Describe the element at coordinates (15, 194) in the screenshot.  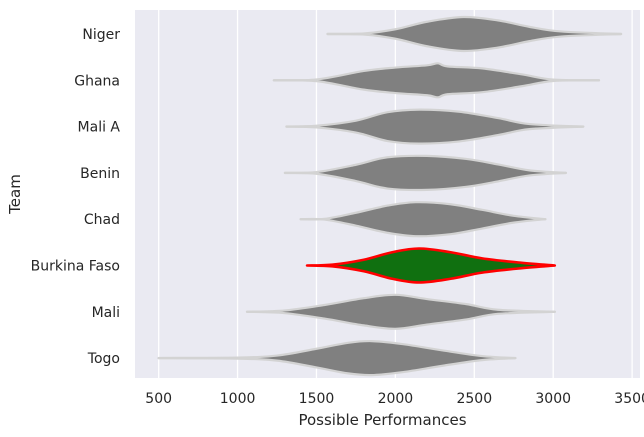
I see `y-axis-label: Team` at that location.